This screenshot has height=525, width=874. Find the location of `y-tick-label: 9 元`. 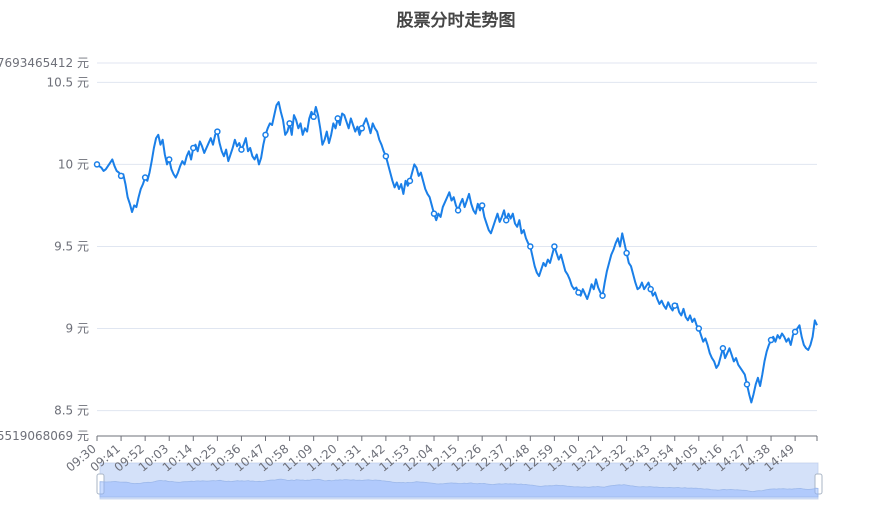

y-tick-label: 9 元 is located at coordinates (77, 329).